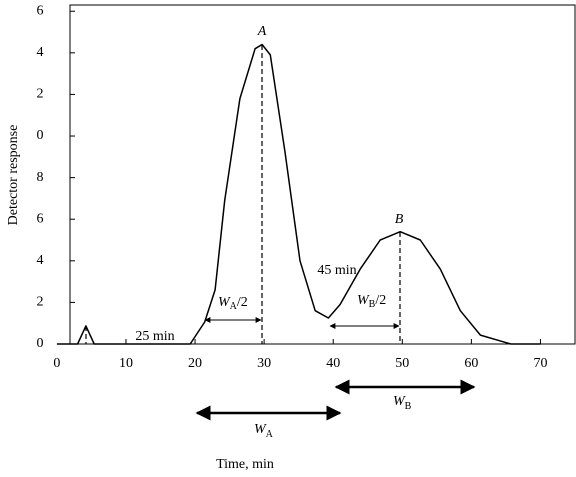 This screenshot has width=576, height=477. What do you see at coordinates (13, 175) in the screenshot?
I see `y-axis-title: Detector response` at bounding box center [13, 175].